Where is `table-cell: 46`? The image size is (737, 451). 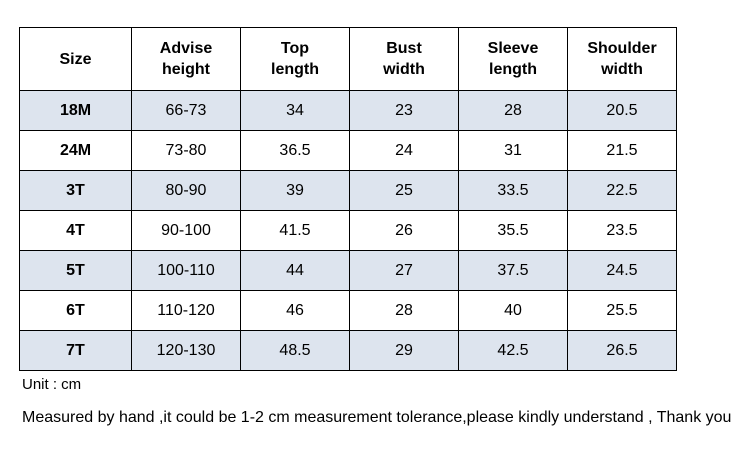
table-cell: 46 is located at coordinates (295, 310).